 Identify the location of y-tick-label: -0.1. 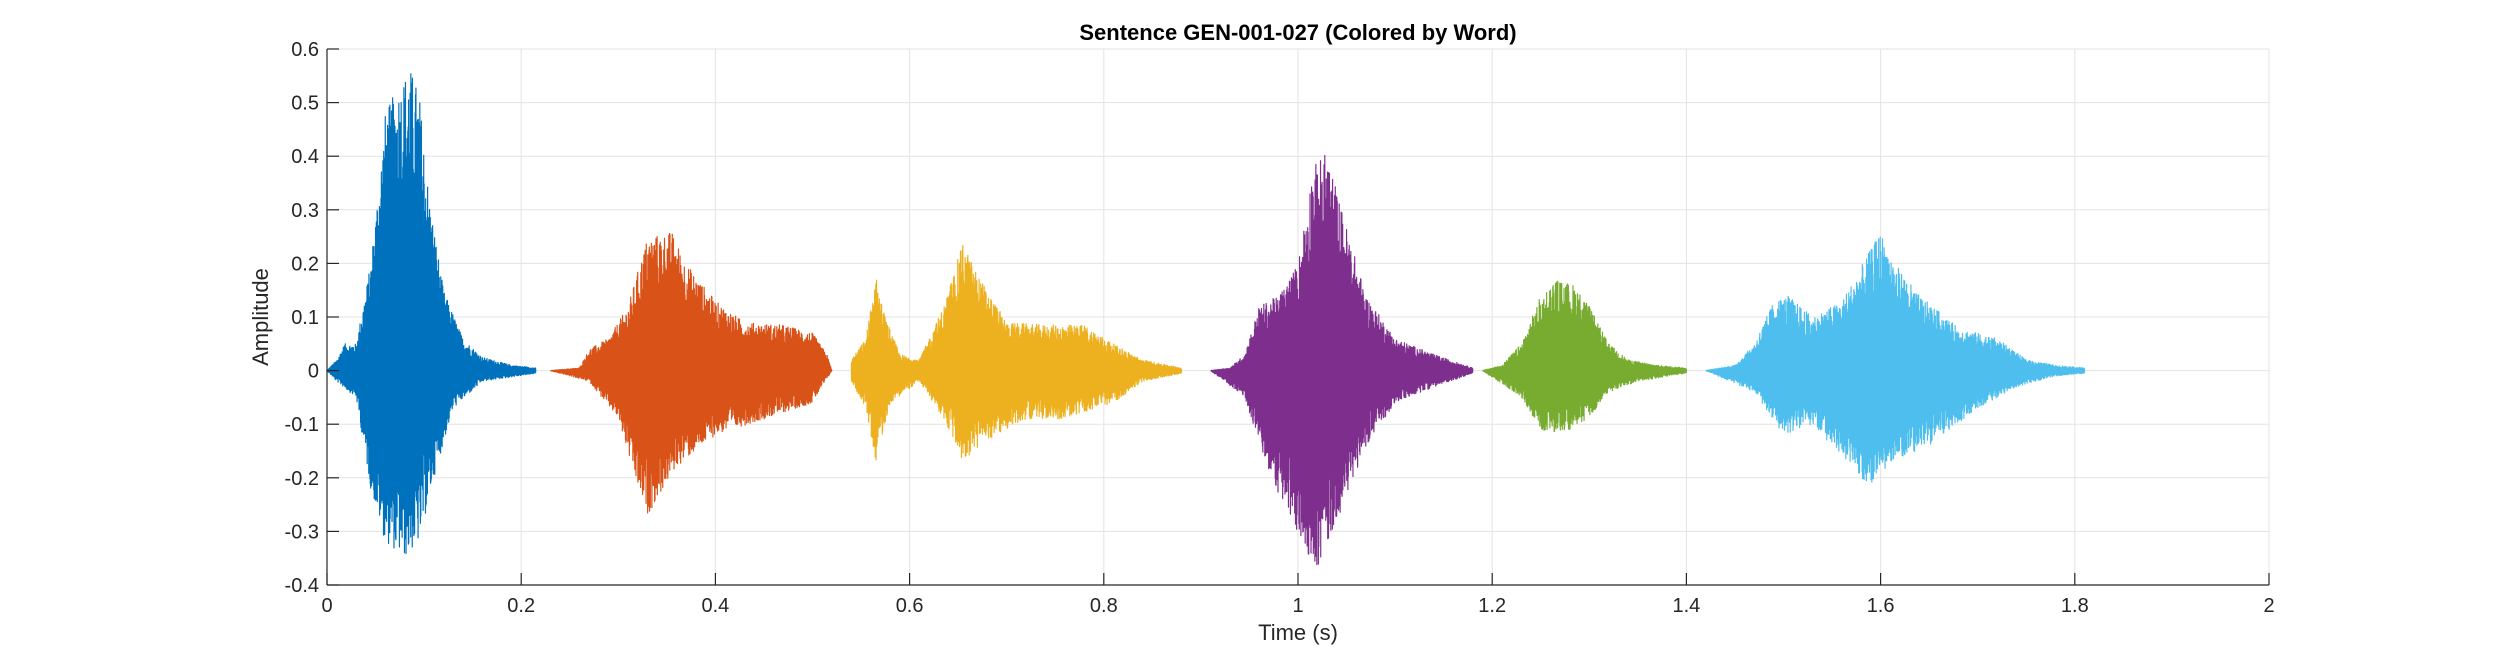
(302, 425).